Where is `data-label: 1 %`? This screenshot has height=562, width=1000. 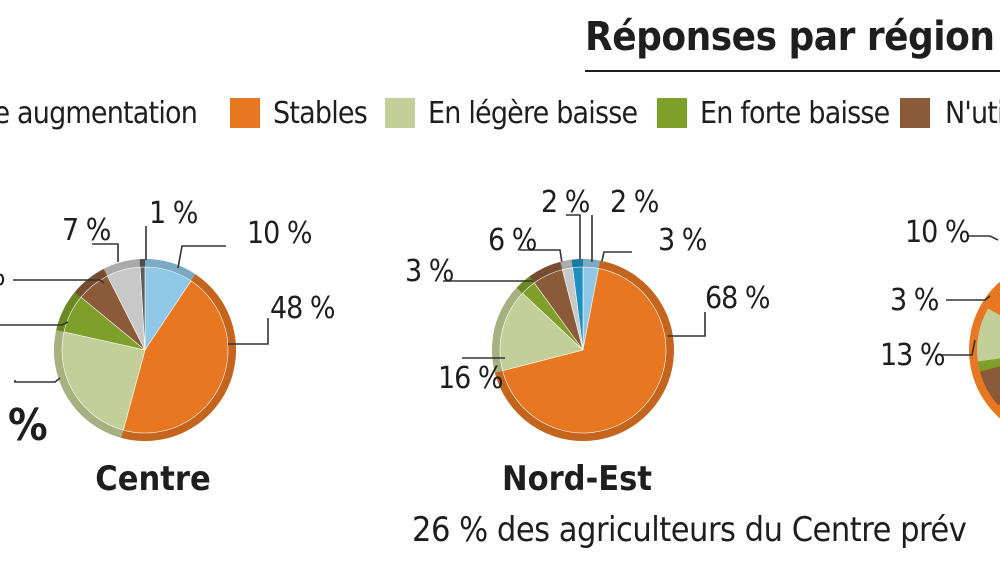 data-label: 1 % is located at coordinates (173, 213).